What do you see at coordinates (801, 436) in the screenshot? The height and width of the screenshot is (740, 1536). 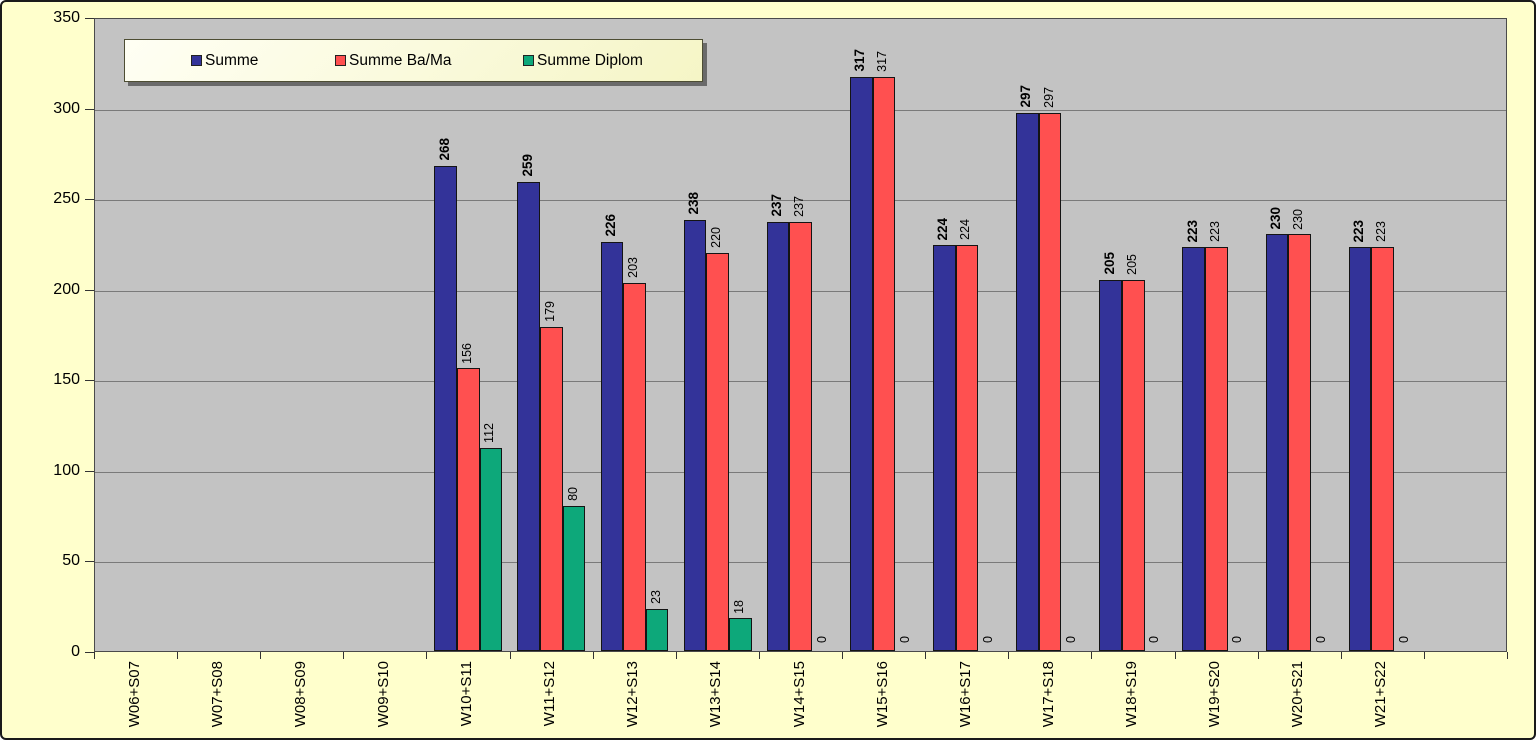 I see `bar-summe-ba-ma-w14-s15` at bounding box center [801, 436].